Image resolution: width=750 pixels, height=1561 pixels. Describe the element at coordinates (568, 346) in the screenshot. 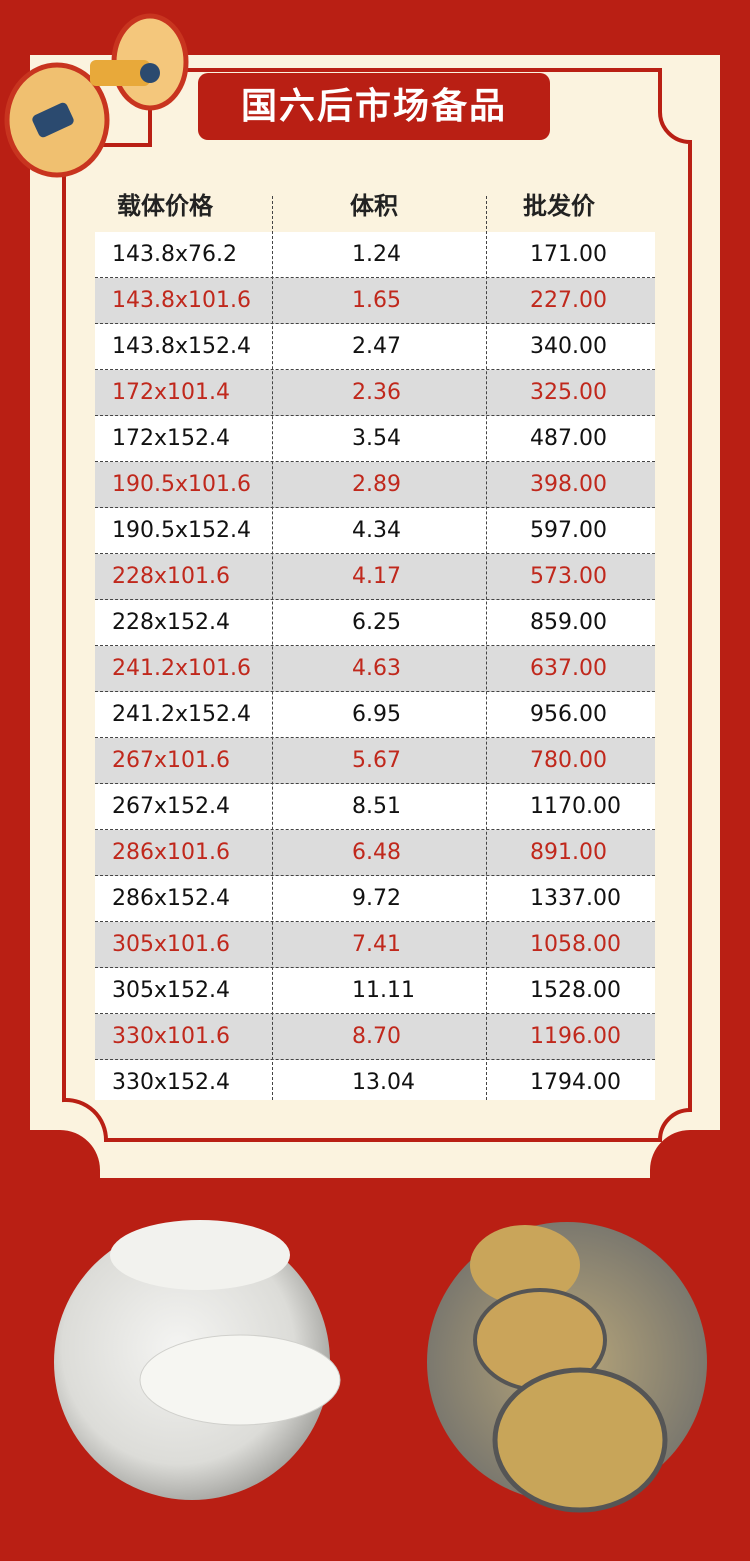

I see `table-cell: 340.00` at that location.